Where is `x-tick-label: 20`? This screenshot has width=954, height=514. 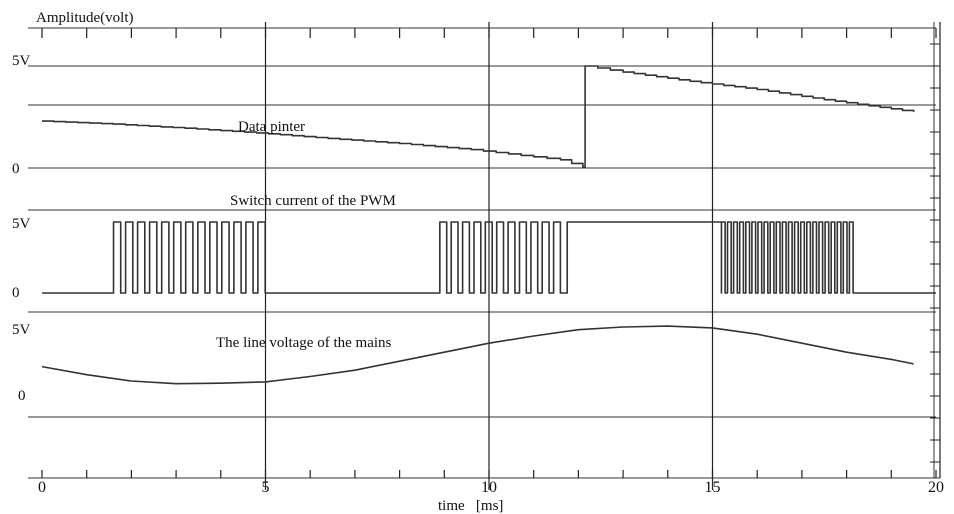
x-tick-label: 20 is located at coordinates (936, 487).